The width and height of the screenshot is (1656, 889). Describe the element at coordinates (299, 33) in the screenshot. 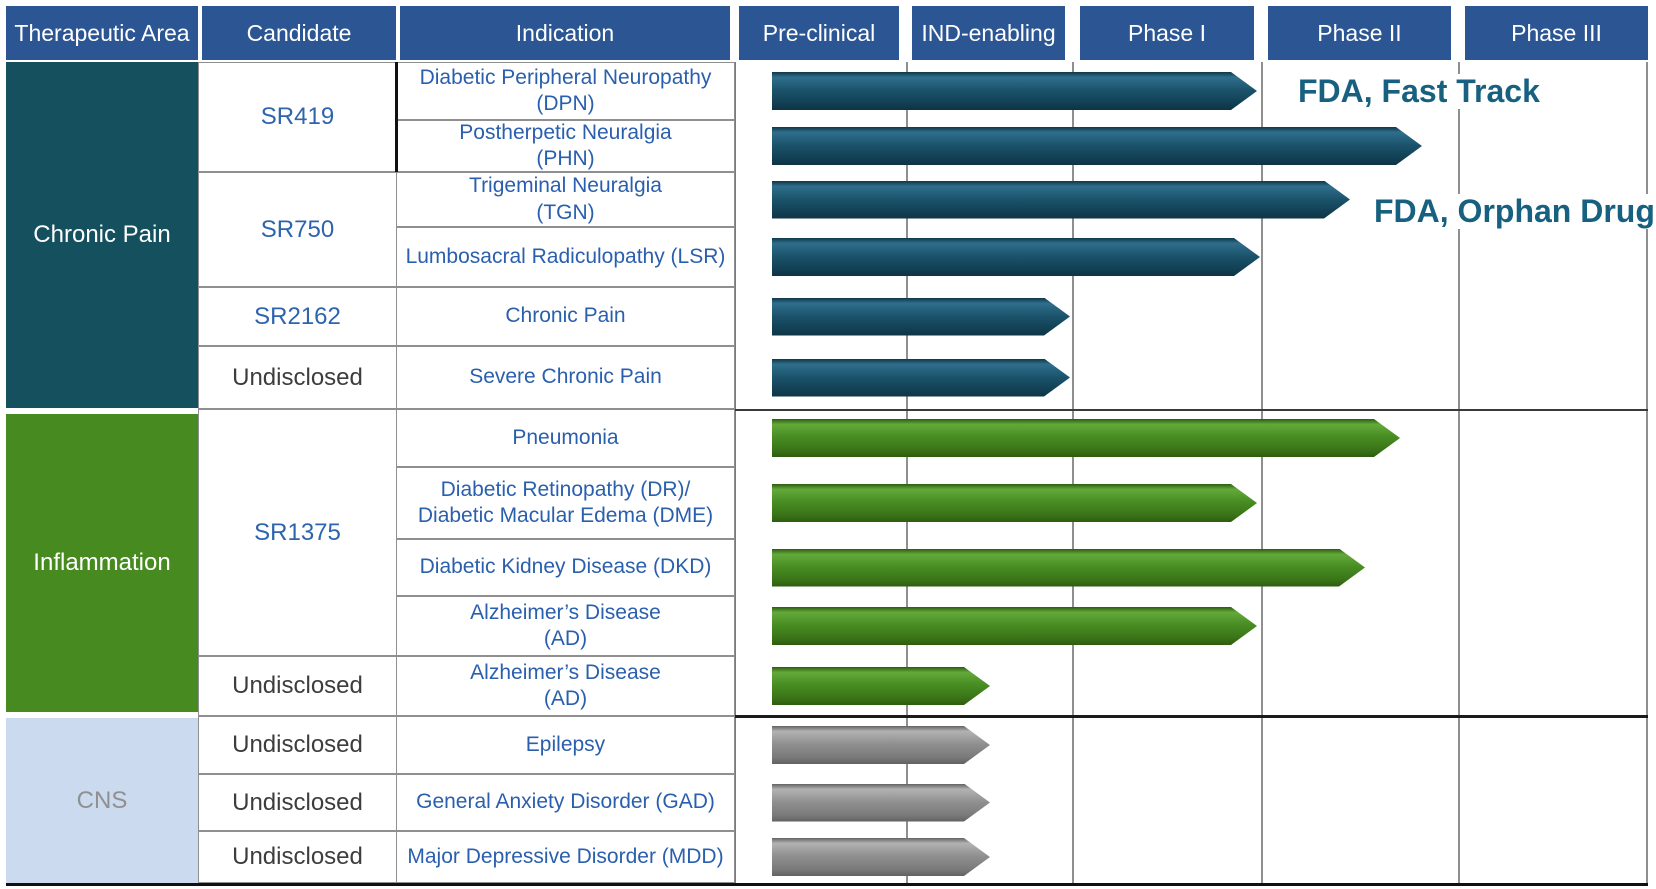

I see `header-cell-candidate: Candidate` at that location.